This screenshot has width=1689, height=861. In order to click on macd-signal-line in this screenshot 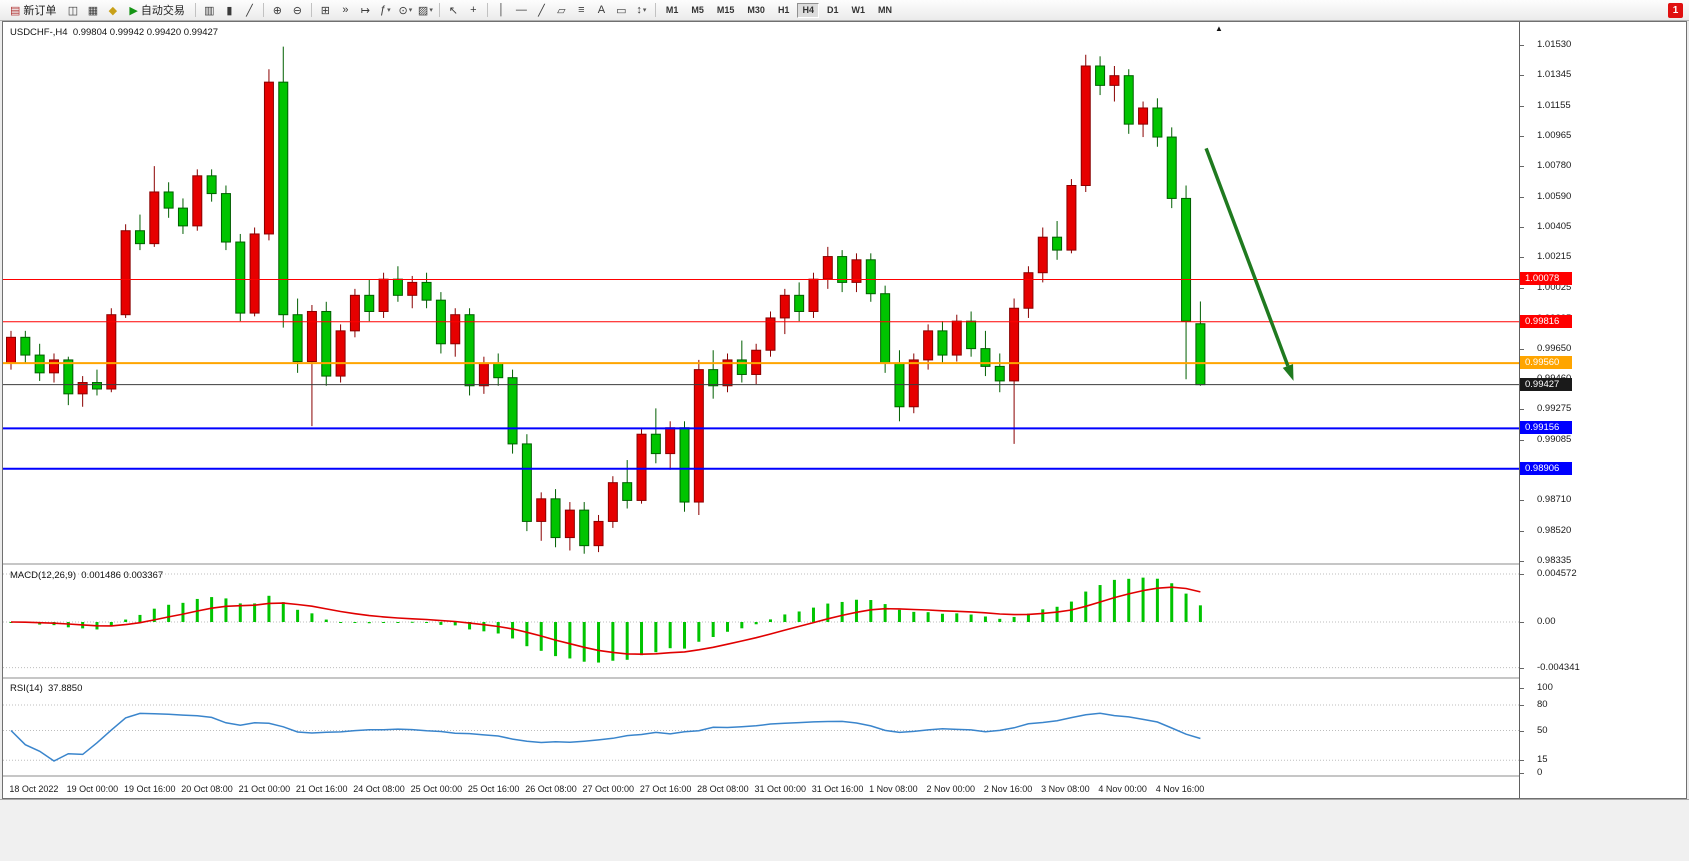, I will do `click(605, 621)`.